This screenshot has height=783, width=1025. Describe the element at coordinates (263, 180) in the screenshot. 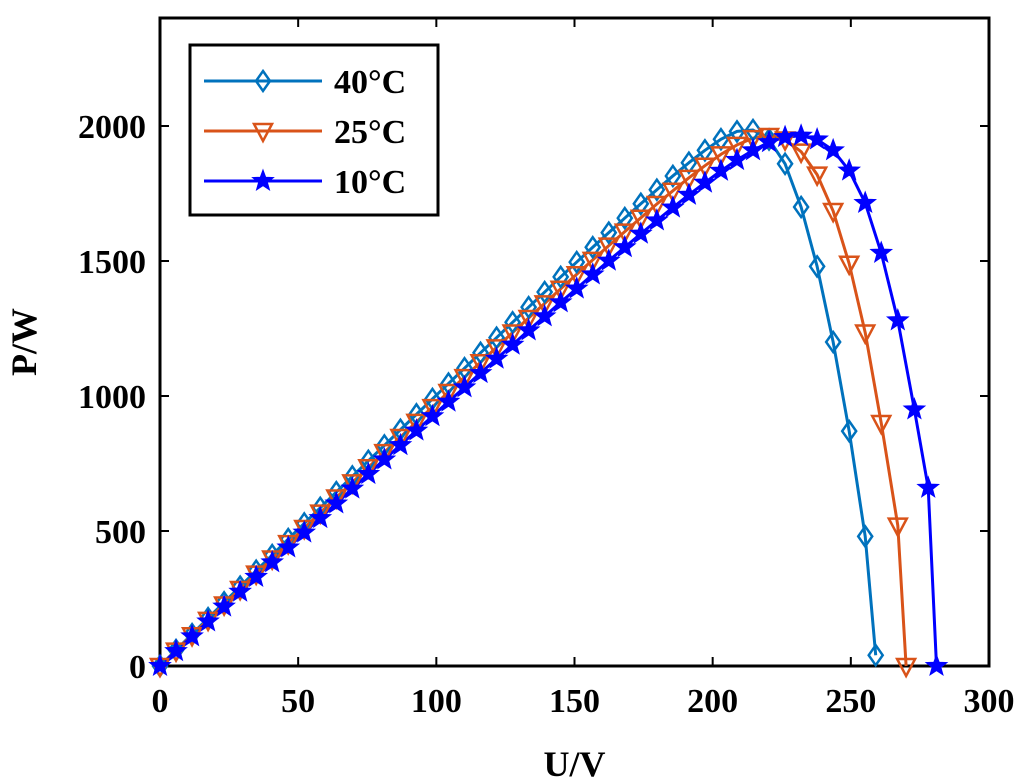

I see `legend-marker` at that location.